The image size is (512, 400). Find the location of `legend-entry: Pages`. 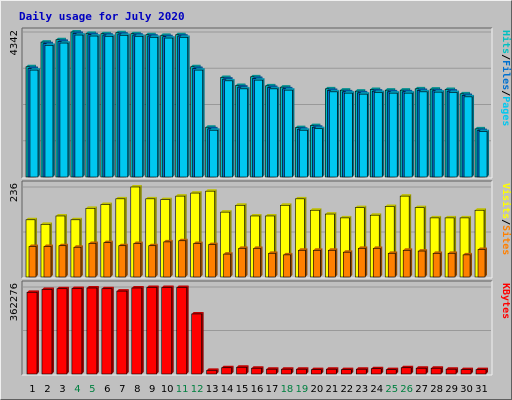

legend-entry: Pages is located at coordinates (505, 111).